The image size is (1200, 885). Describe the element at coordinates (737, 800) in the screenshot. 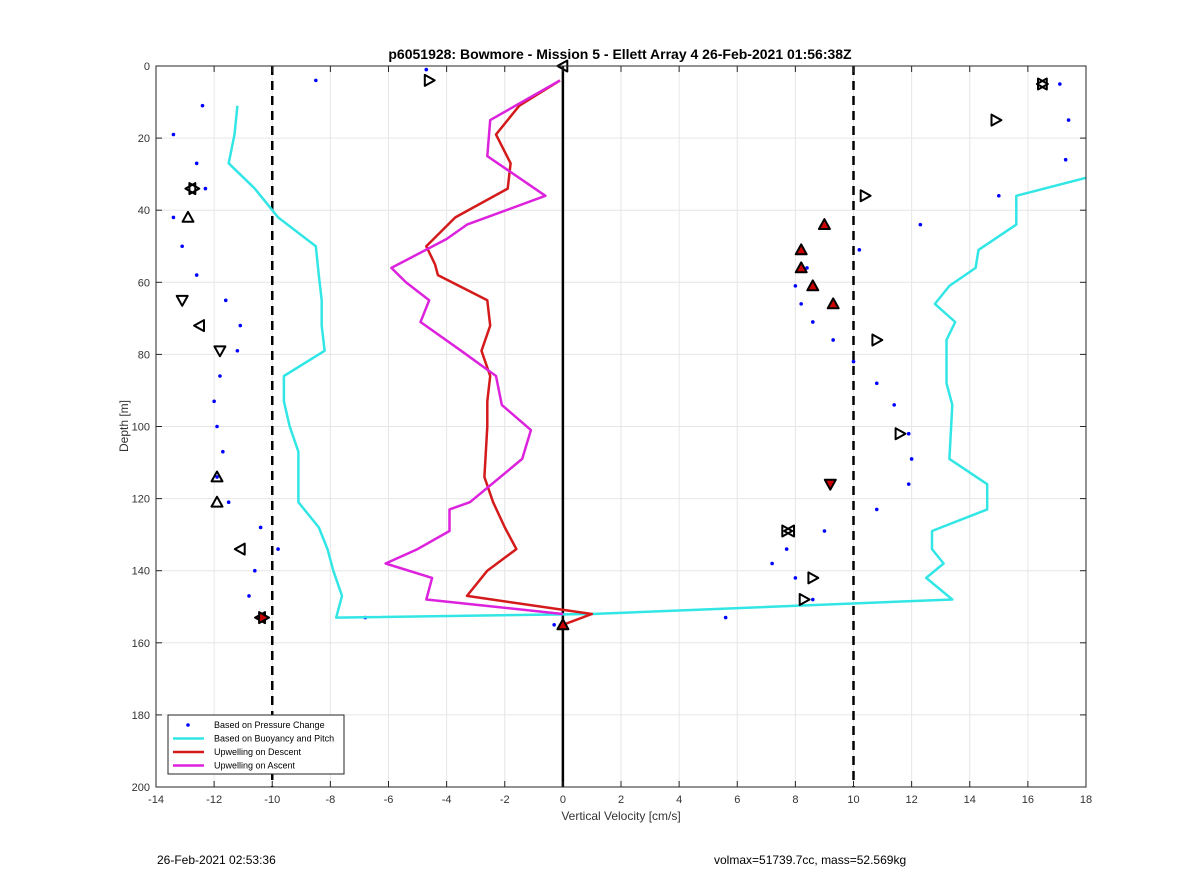

I see `x-tick-label: 6` at that location.